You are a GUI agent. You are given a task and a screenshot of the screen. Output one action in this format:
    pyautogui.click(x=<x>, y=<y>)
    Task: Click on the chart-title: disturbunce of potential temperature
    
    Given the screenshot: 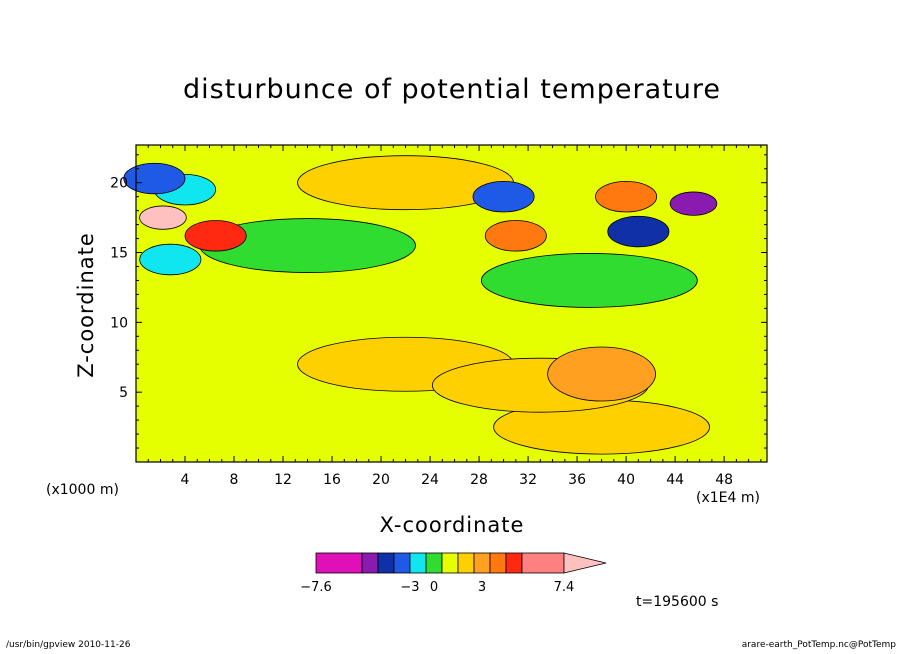 What is the action you would take?
    pyautogui.click(x=452, y=89)
    